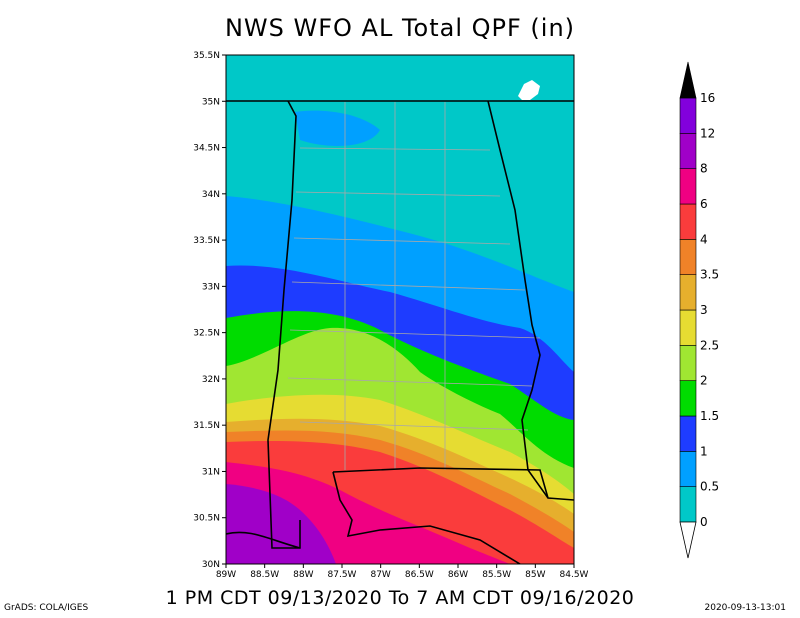 Image resolution: width=800 pixels, height=618 pixels. What do you see at coordinates (688, 540) in the screenshot?
I see `colorbar-min-cap` at bounding box center [688, 540].